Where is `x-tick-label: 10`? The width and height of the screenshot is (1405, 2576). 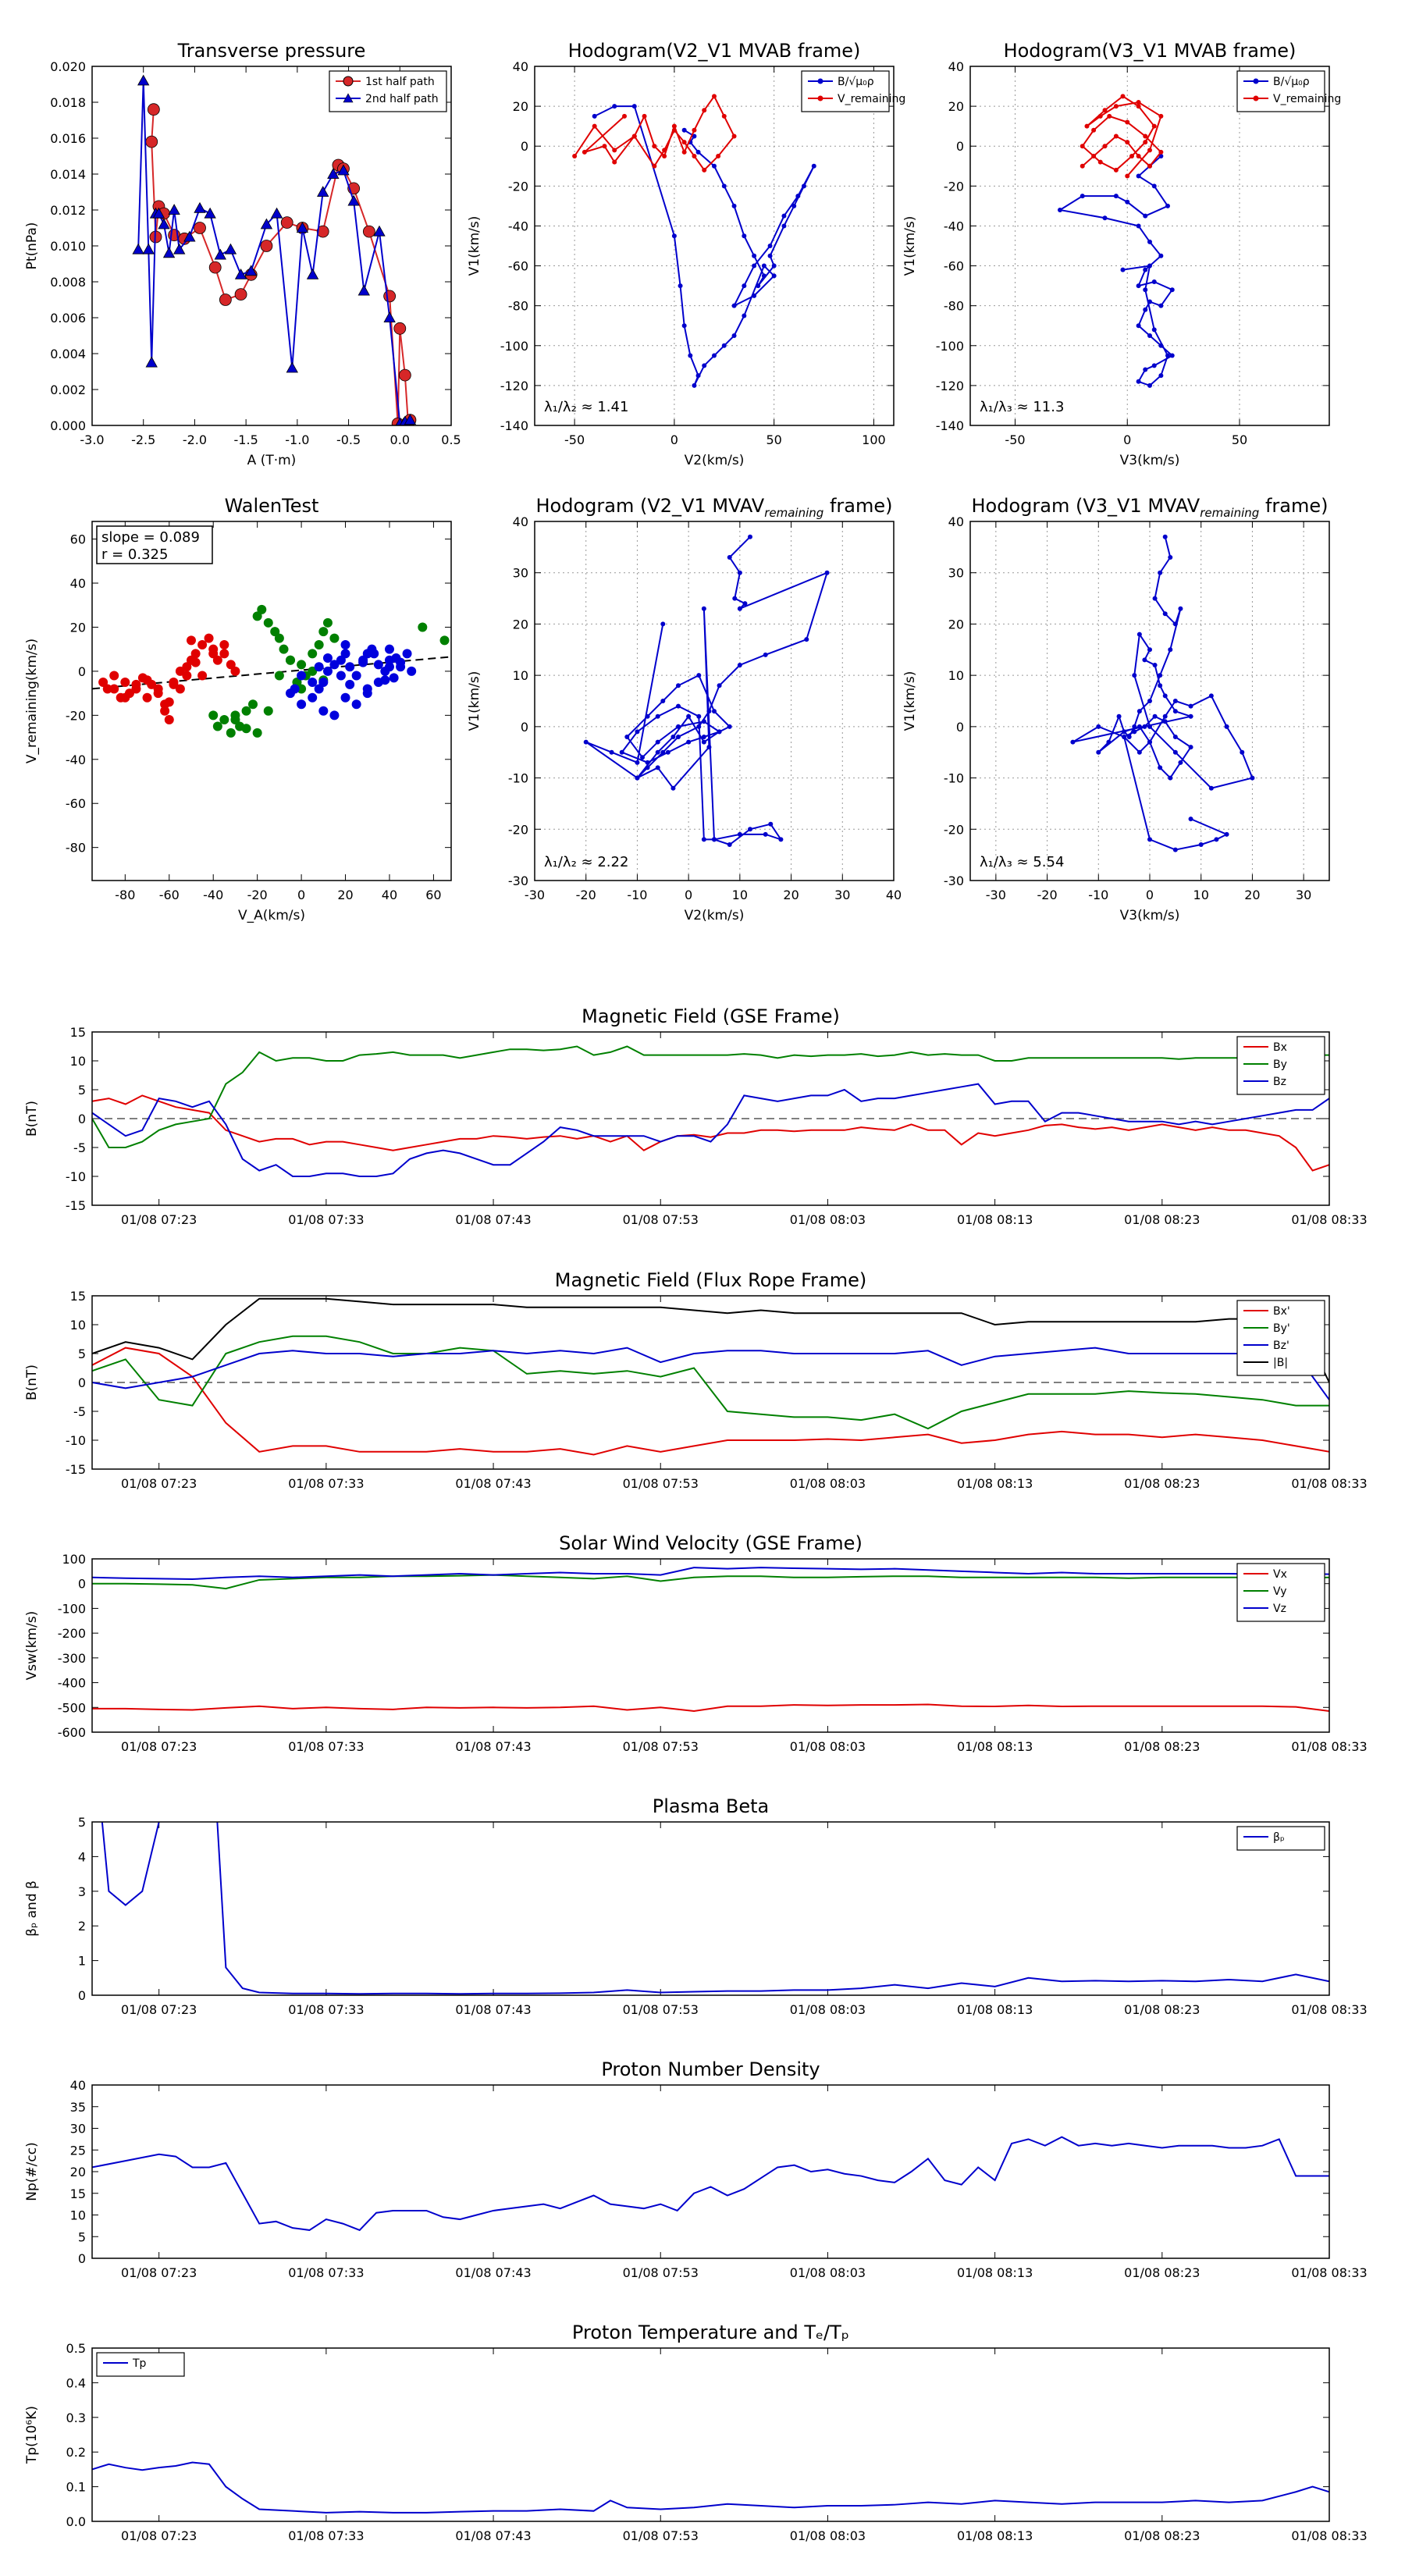
x-tick-label: 10 is located at coordinates (1201, 895).